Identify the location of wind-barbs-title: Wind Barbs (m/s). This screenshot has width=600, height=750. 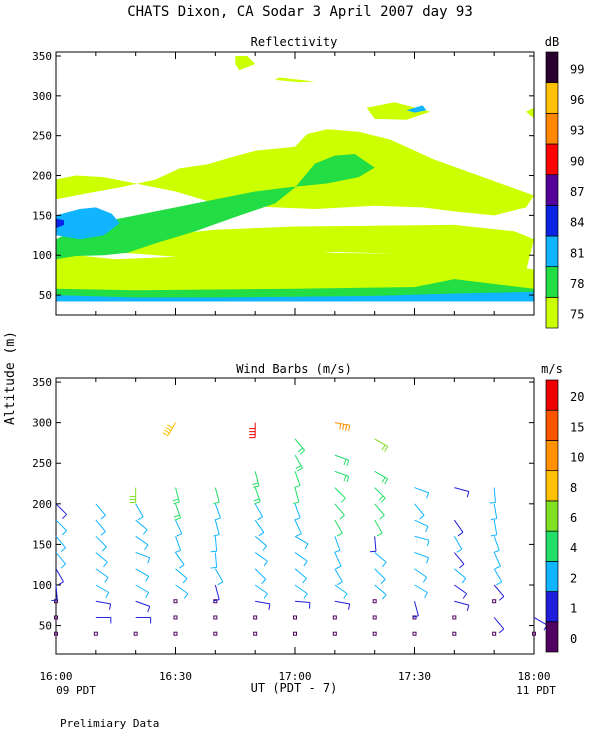
(294, 369).